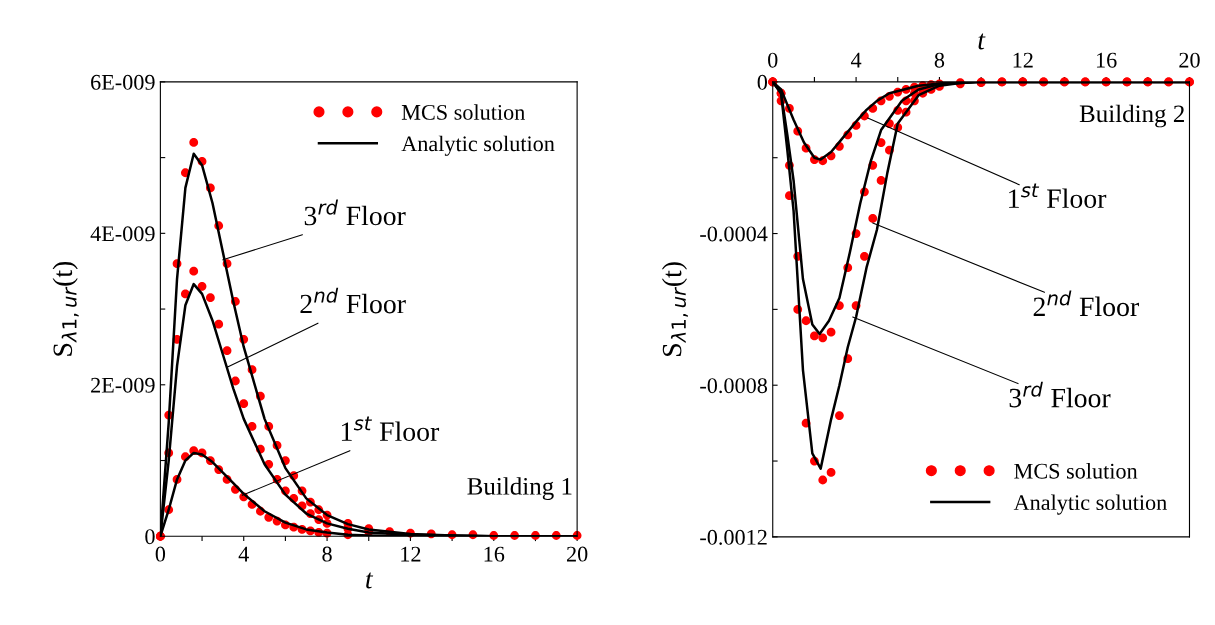 Image resolution: width=1215 pixels, height=625 pixels. What do you see at coordinates (733, 537) in the screenshot?
I see `y-tick-label: -0.0012` at bounding box center [733, 537].